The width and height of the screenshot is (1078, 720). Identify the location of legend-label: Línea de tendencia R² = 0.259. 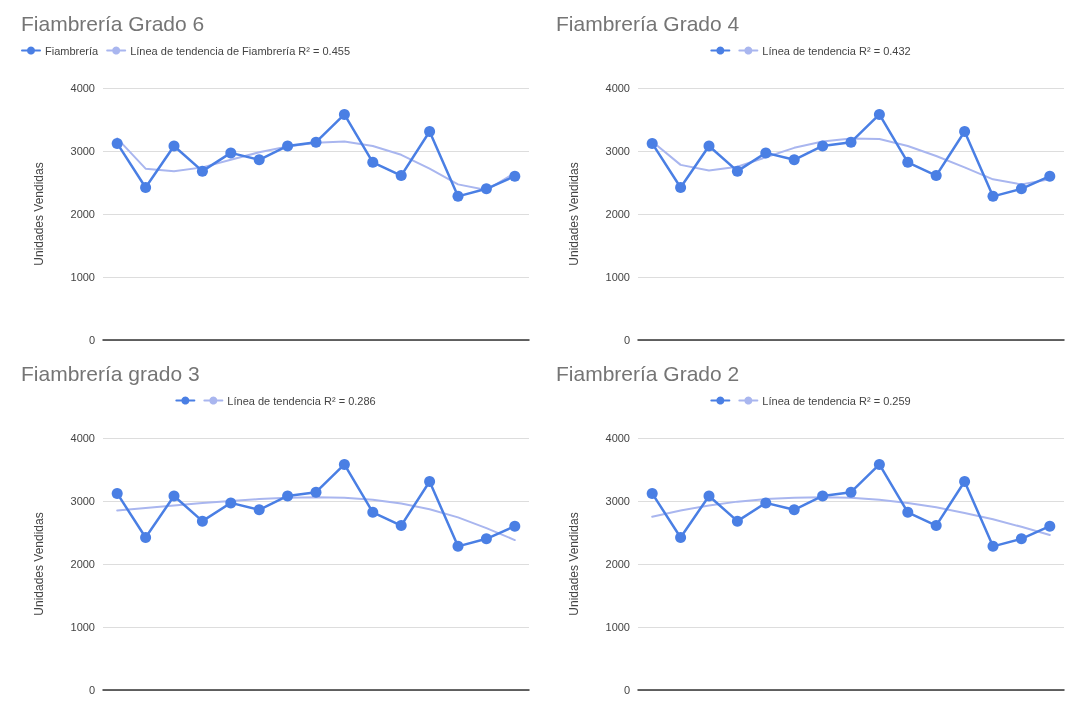
(836, 400).